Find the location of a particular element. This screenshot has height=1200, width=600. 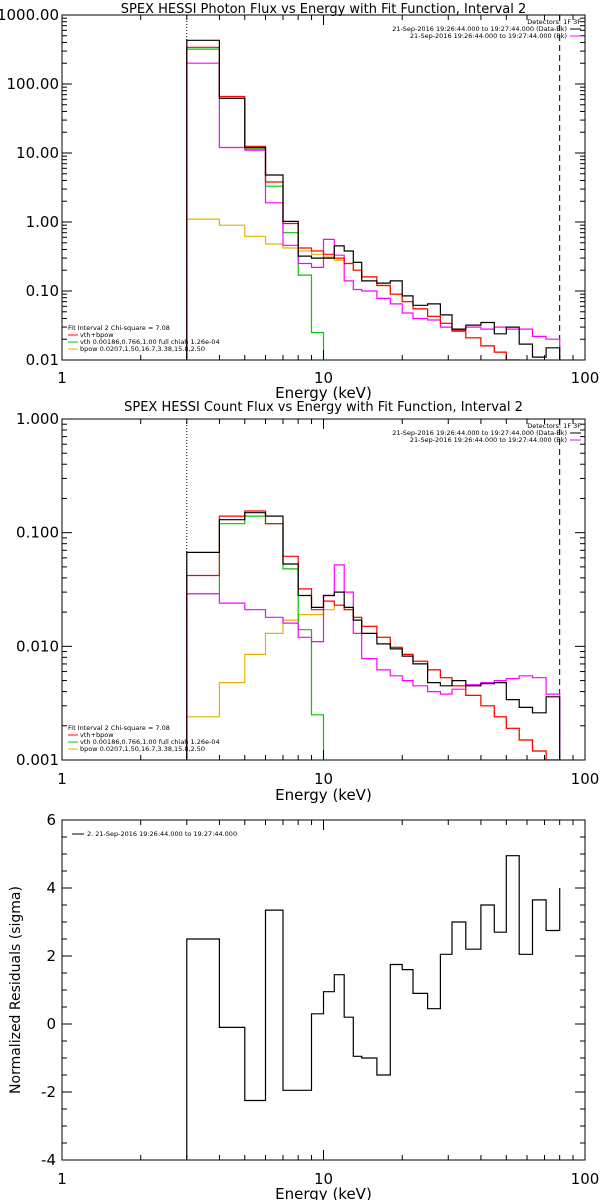

y-tick-label: 0.100 is located at coordinates (37, 533).